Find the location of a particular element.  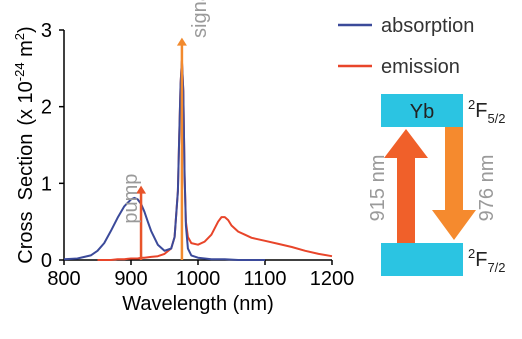

legend: absorption emission is located at coordinates (406, 46).